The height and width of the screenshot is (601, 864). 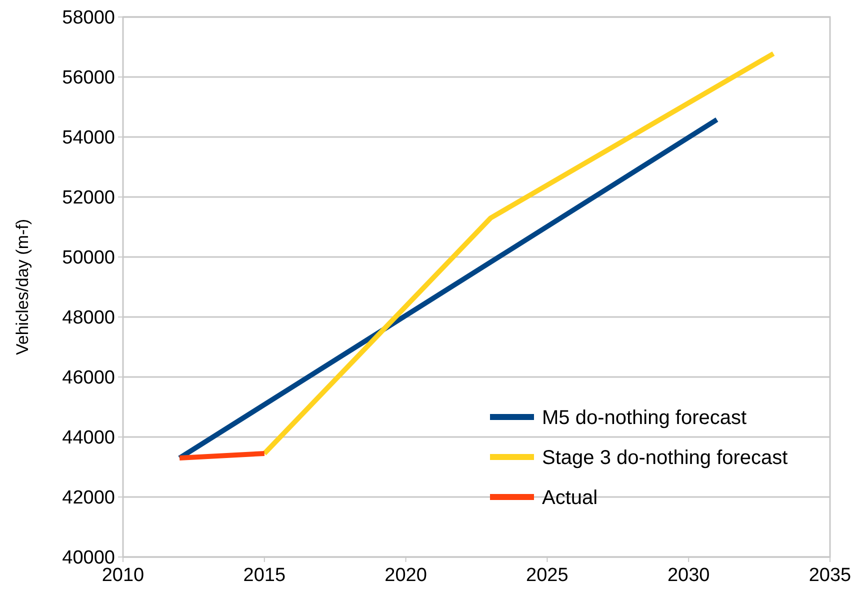 I want to click on y-tick-label: 46000, so click(x=88, y=378).